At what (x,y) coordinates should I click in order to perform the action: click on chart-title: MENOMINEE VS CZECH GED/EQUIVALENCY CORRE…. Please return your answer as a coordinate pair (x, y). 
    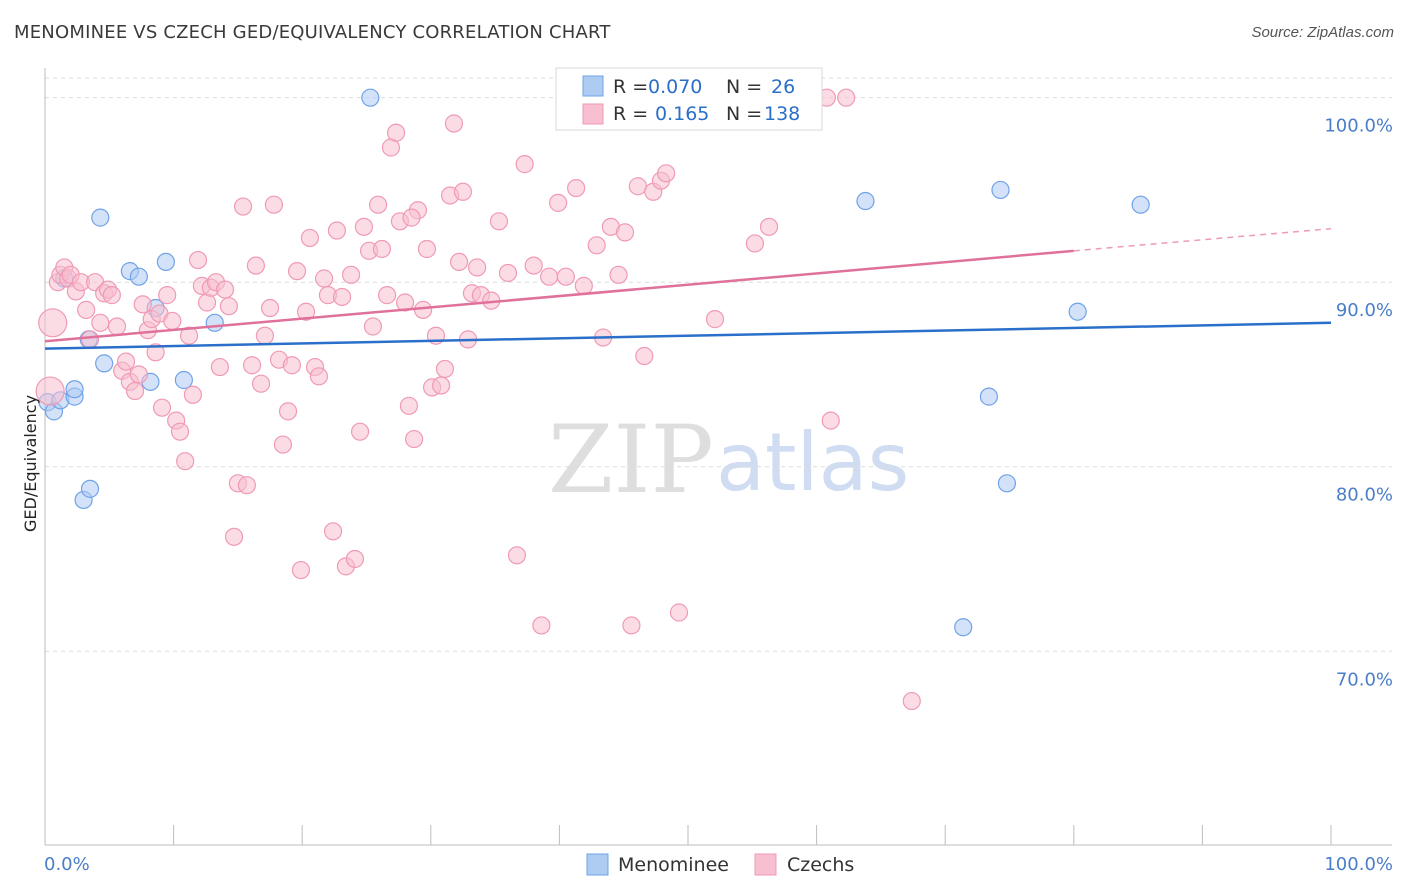
    Looking at the image, I should click on (312, 32).